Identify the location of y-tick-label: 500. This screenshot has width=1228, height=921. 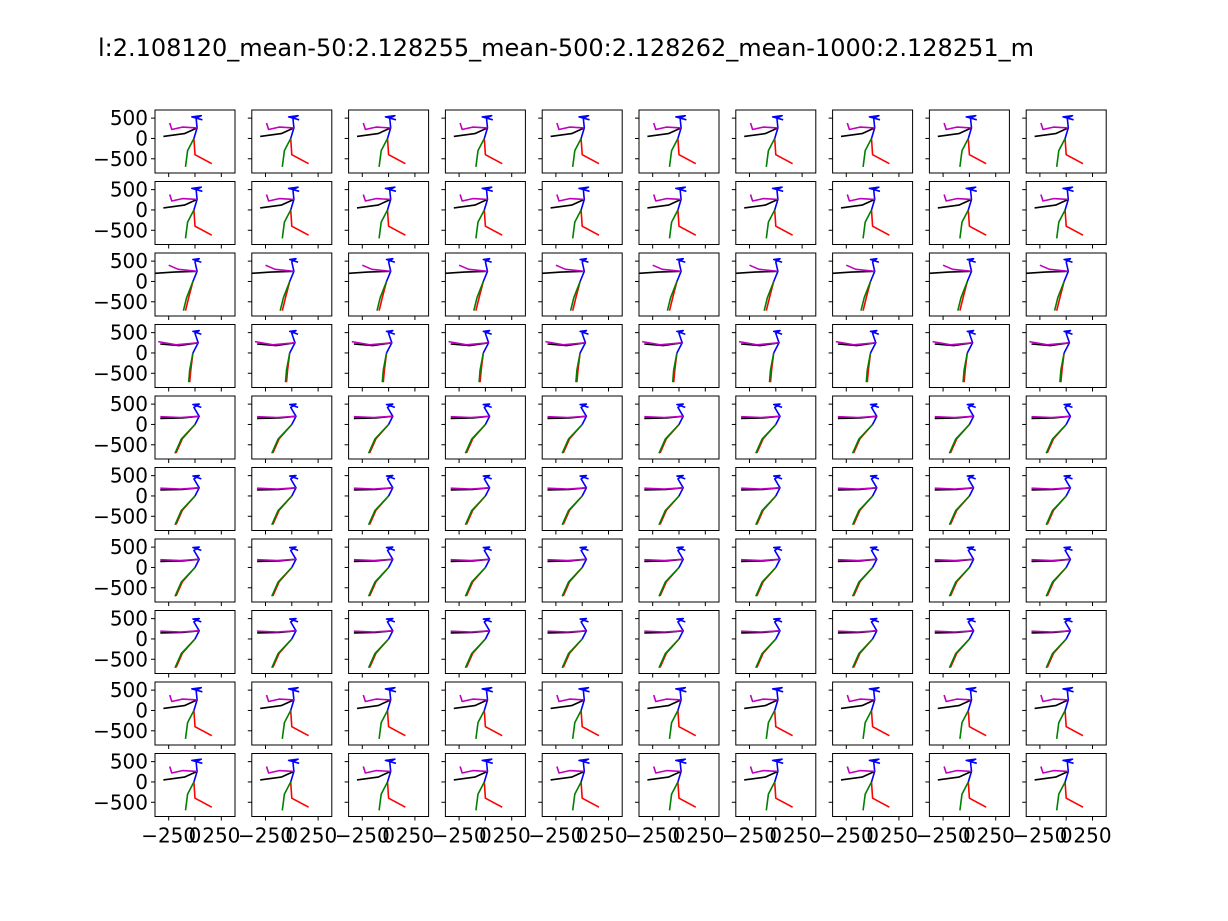
(129, 476).